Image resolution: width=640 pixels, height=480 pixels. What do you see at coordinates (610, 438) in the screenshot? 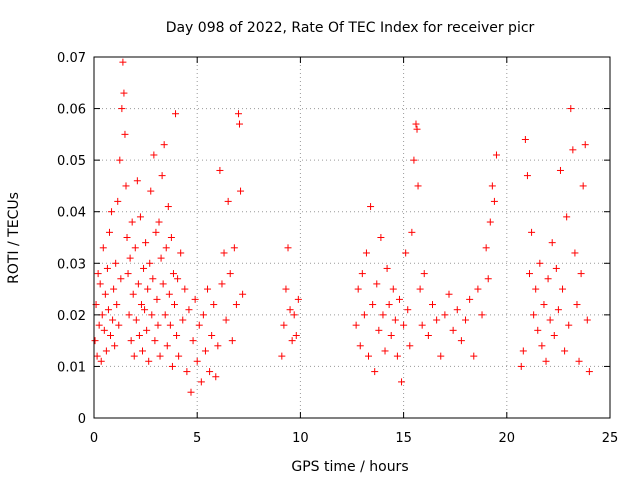
I see `x-tick-label: 25` at bounding box center [610, 438].